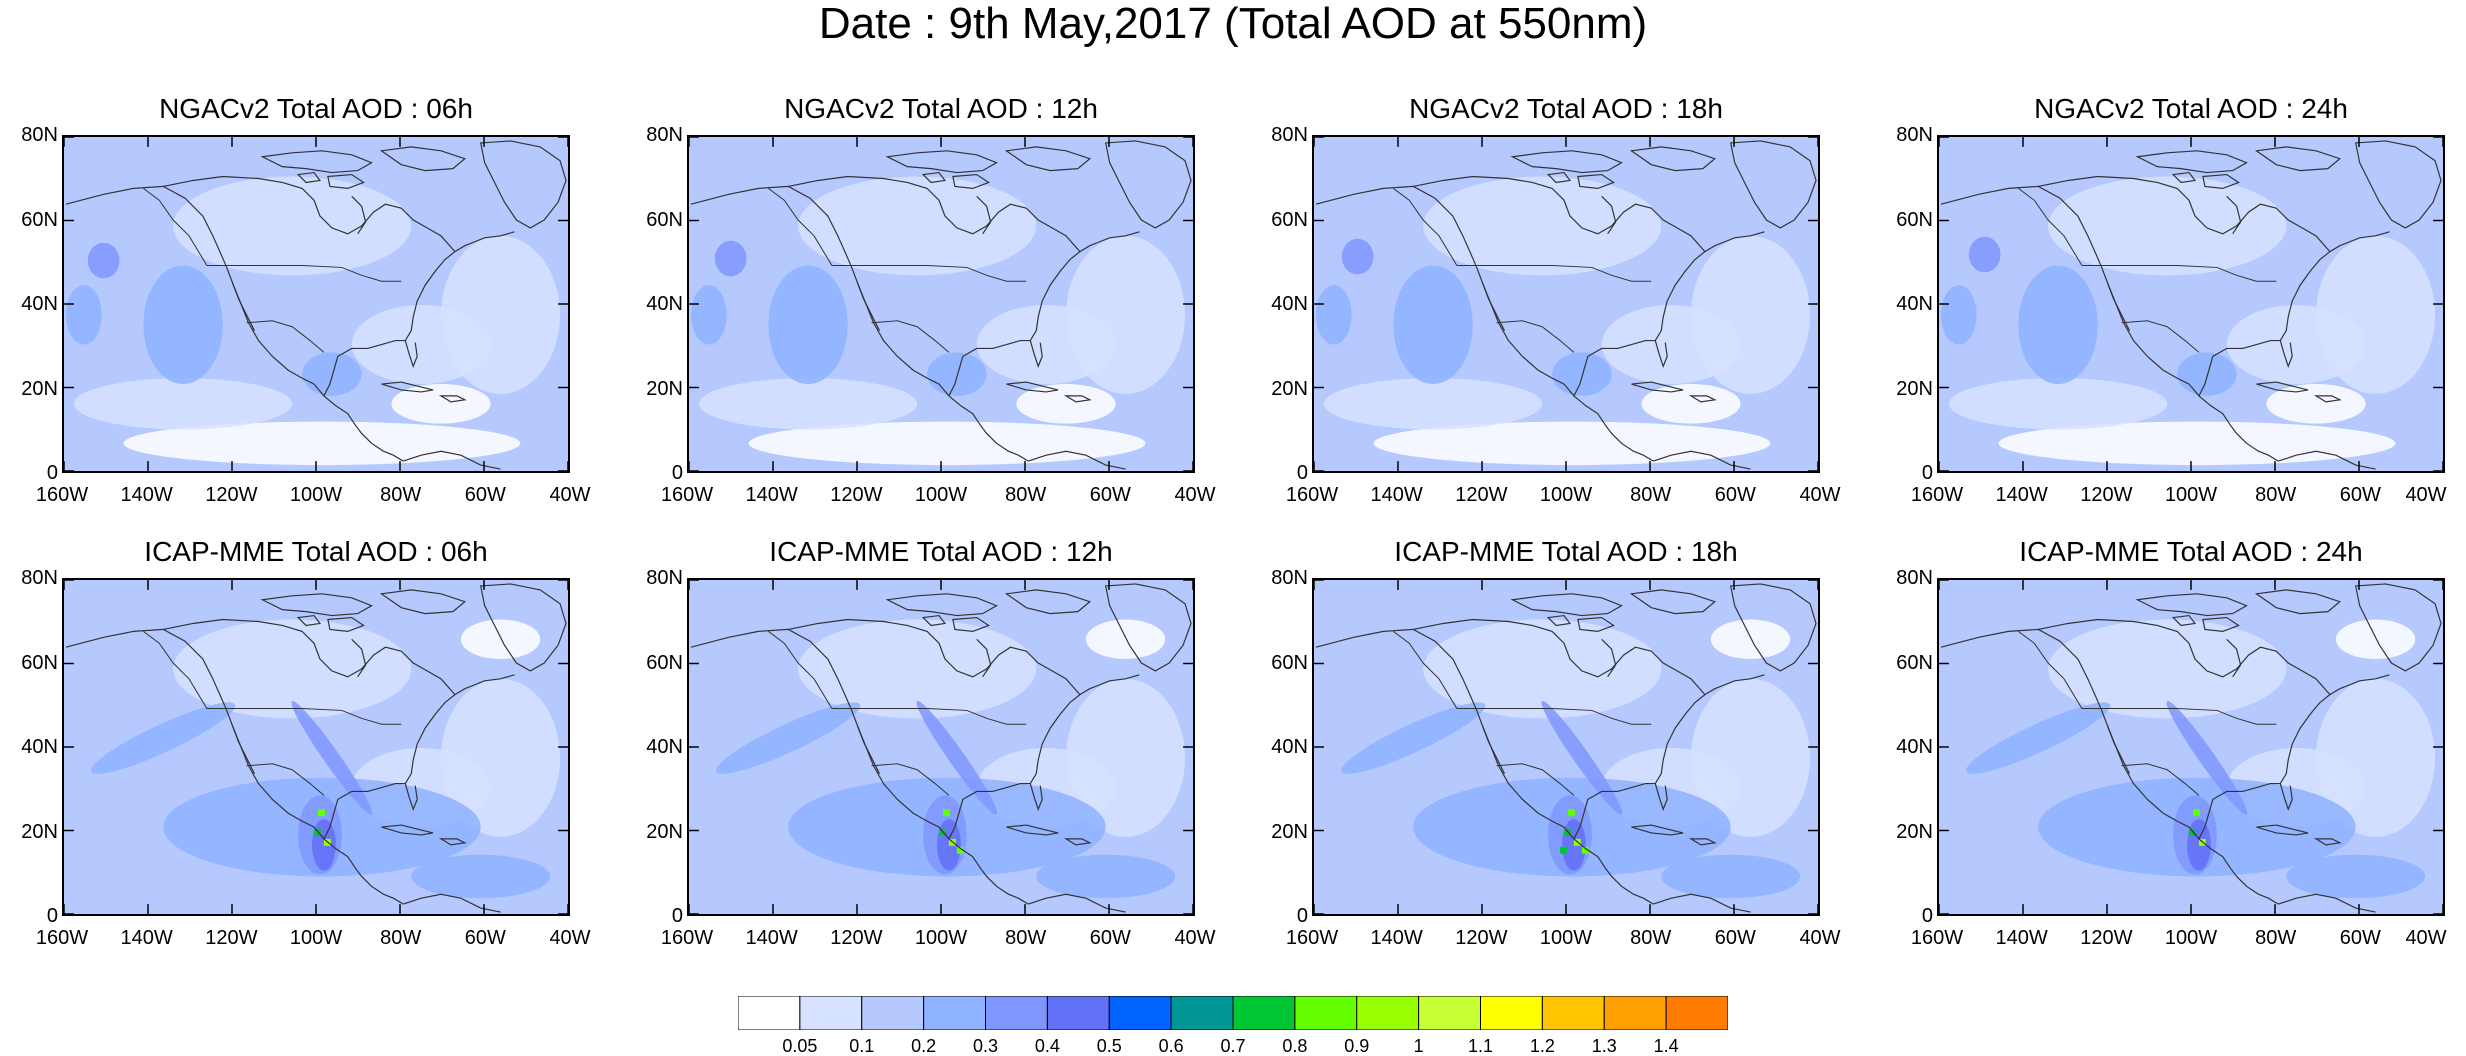 This screenshot has height=1056, width=2466. Describe the element at coordinates (1171, 1046) in the screenshot. I see `colorbar-level-label: 0.6` at that location.